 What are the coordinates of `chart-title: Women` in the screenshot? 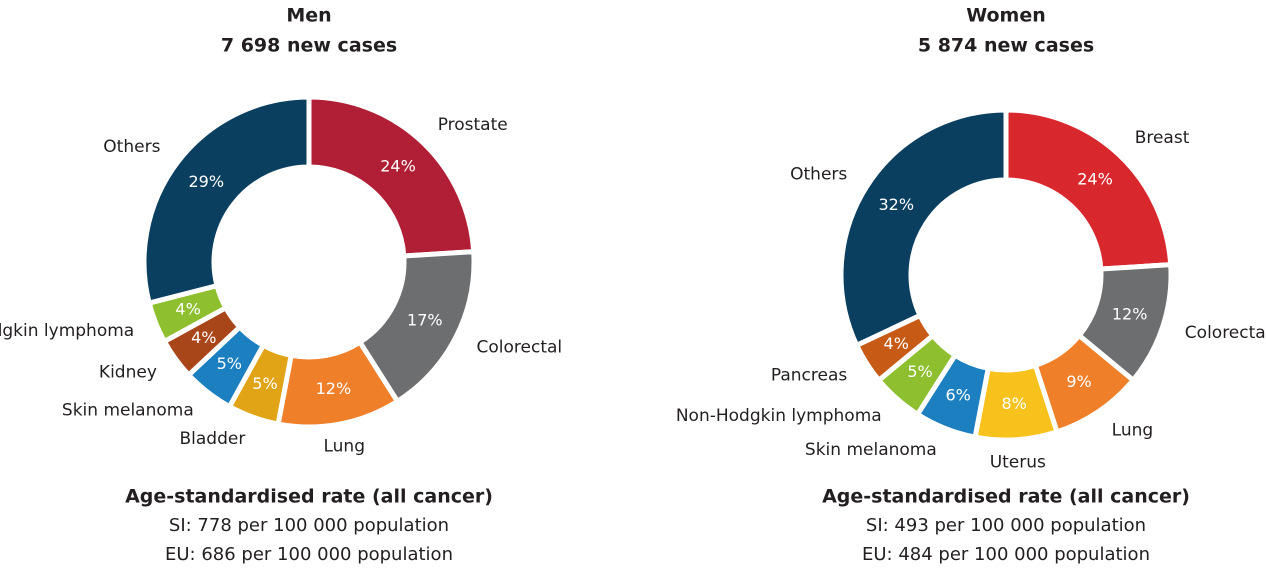 It's located at (1006, 16).